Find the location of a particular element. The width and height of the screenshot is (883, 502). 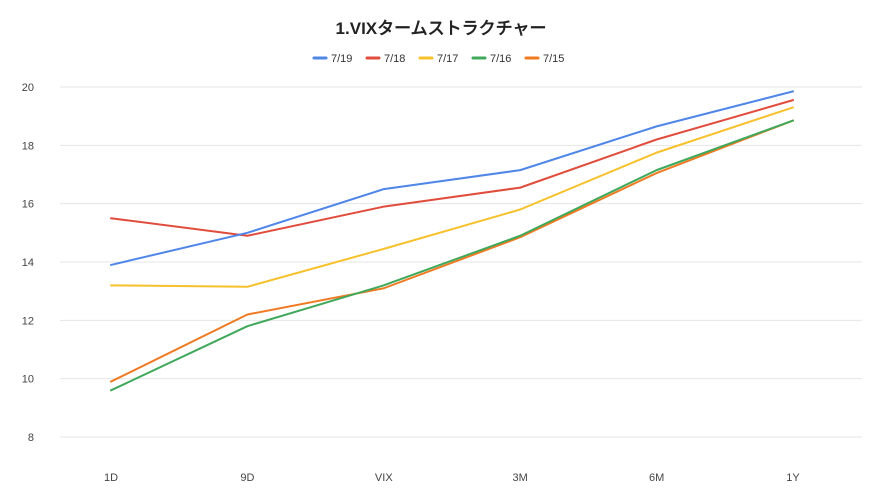

y-axis: 8 10 12 14 16 18 20 is located at coordinates (28, 263).